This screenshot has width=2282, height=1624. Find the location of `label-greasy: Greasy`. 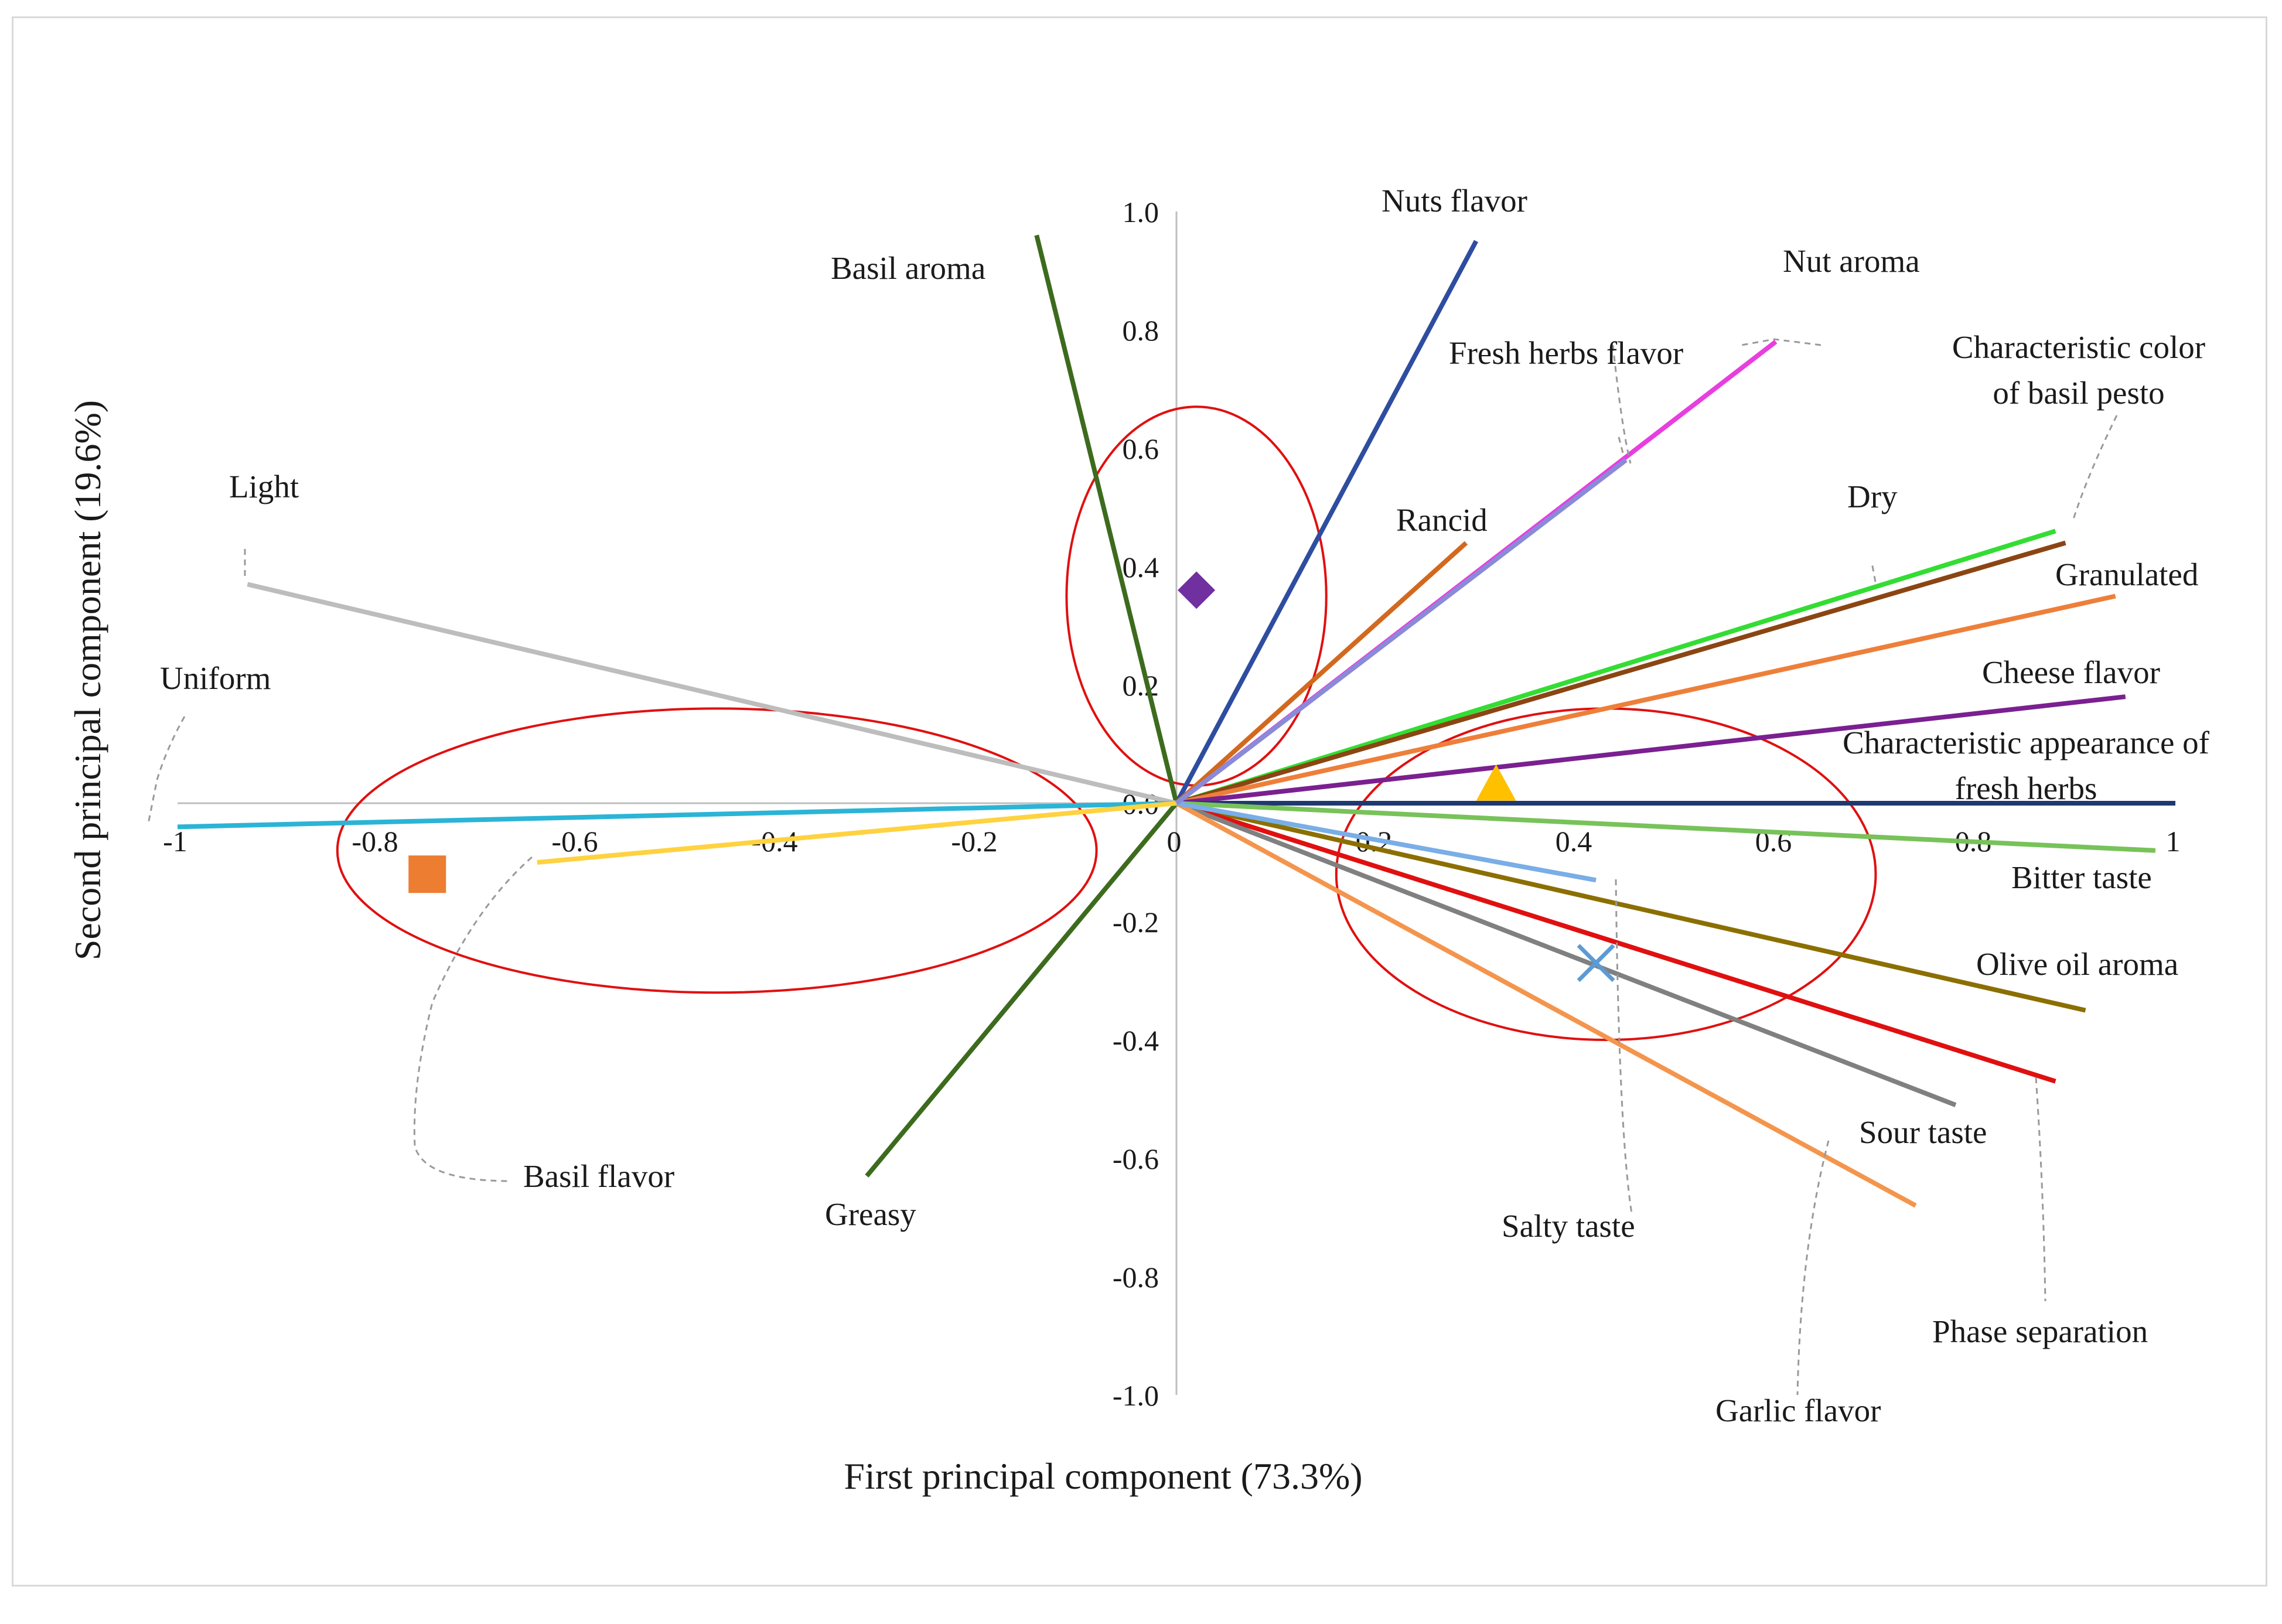

label-greasy: Greasy is located at coordinates (870, 1214).